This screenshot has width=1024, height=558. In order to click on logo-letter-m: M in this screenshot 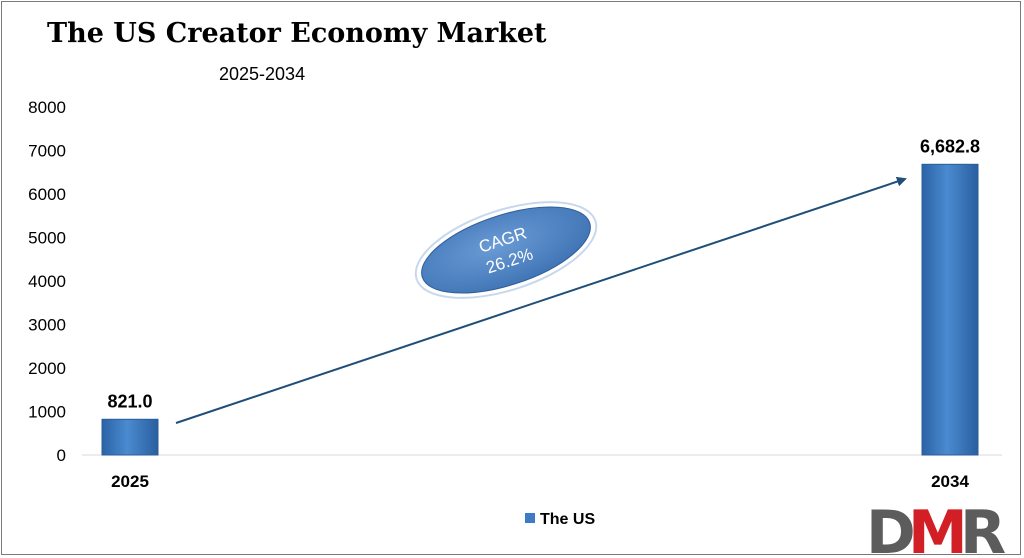, I will do `click(938, 528)`.